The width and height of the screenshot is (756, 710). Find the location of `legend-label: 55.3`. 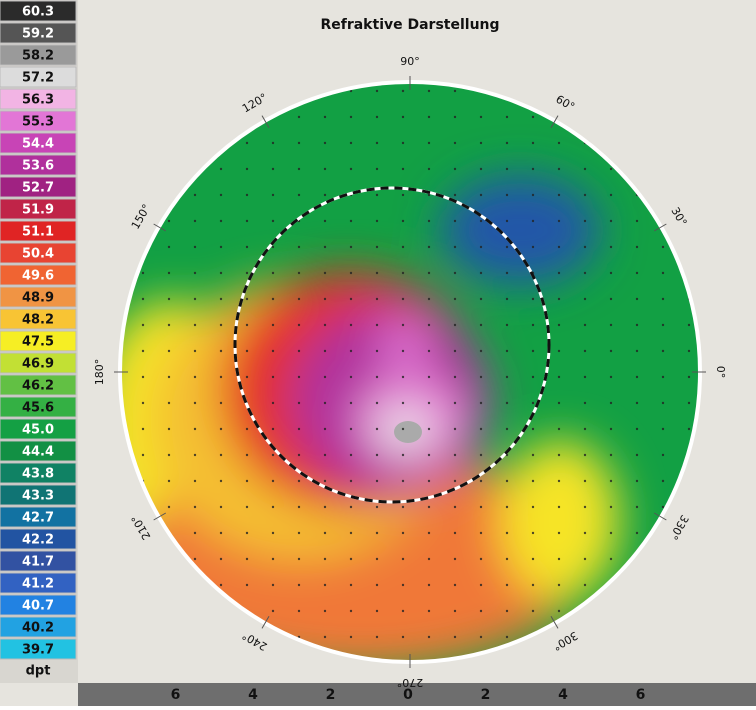

legend-label: 55.3 is located at coordinates (38, 122).